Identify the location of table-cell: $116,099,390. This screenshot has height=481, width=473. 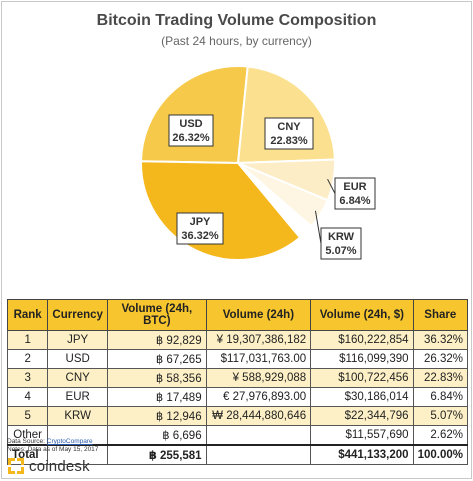
(362, 359).